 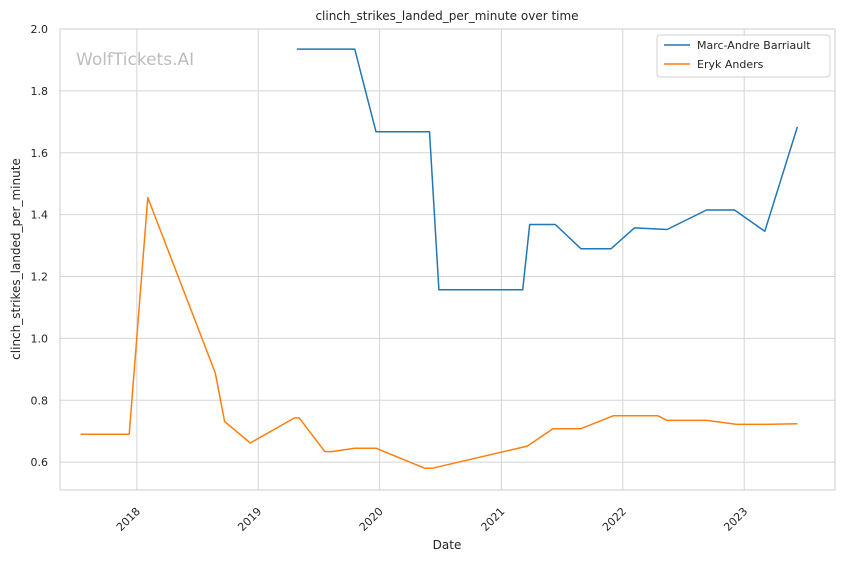 I want to click on x-axis-label: Date, so click(x=447, y=545).